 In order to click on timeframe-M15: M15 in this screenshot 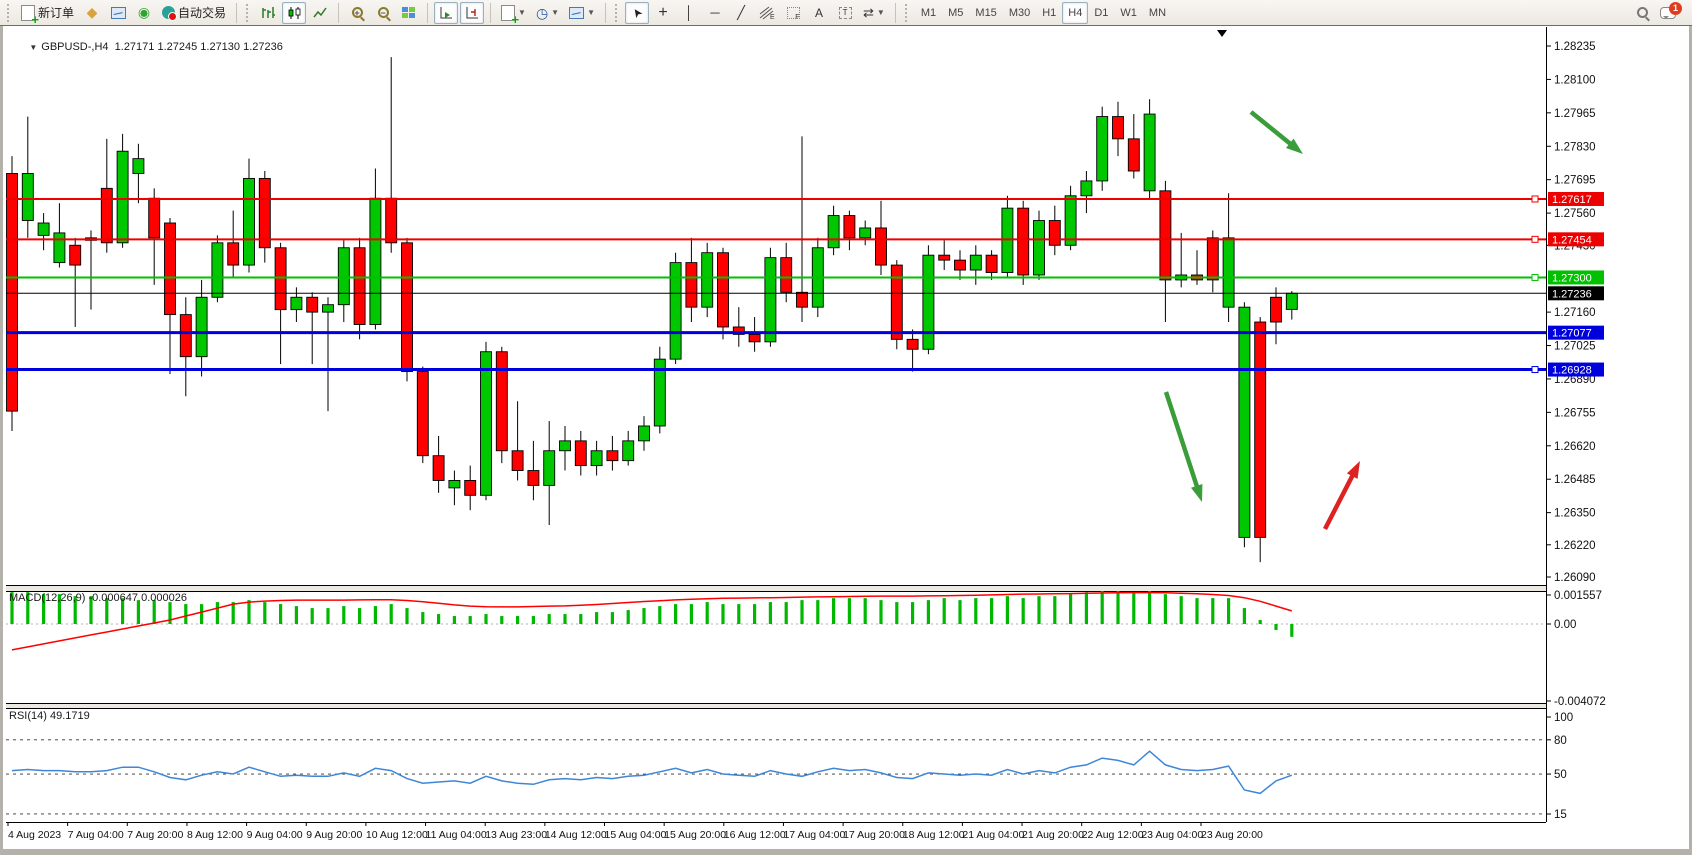, I will do `click(986, 12)`.